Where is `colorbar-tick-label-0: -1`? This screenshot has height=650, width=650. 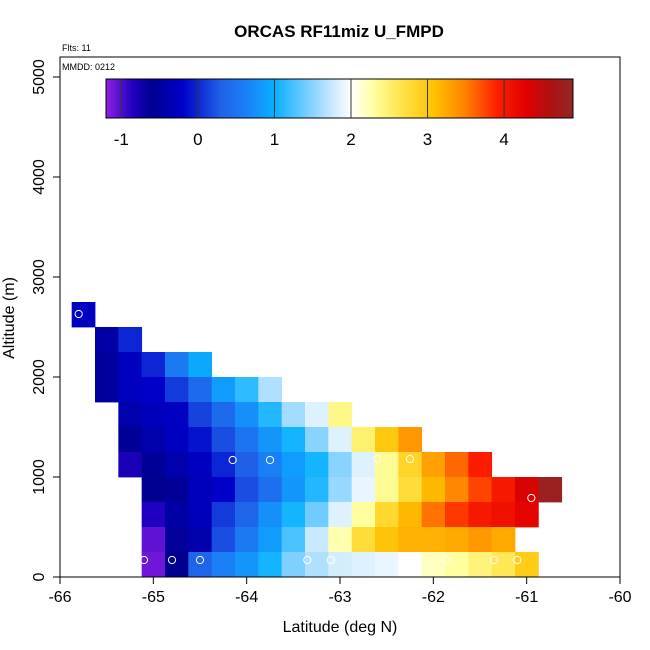
colorbar-tick-label-0: -1 is located at coordinates (121, 139).